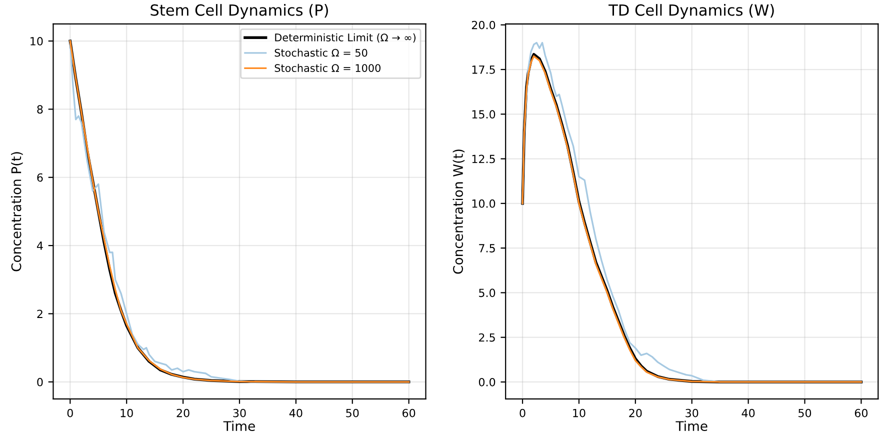 The height and width of the screenshot is (436, 887). I want to click on y-tick-label: 8, so click(40, 109).